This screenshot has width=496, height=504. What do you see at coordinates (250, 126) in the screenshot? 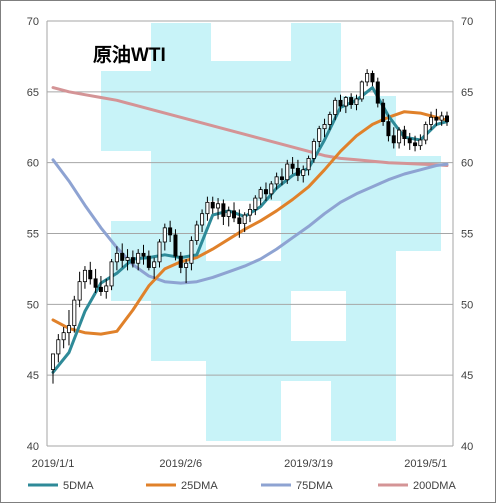
I see `series-line-200dma` at bounding box center [250, 126].